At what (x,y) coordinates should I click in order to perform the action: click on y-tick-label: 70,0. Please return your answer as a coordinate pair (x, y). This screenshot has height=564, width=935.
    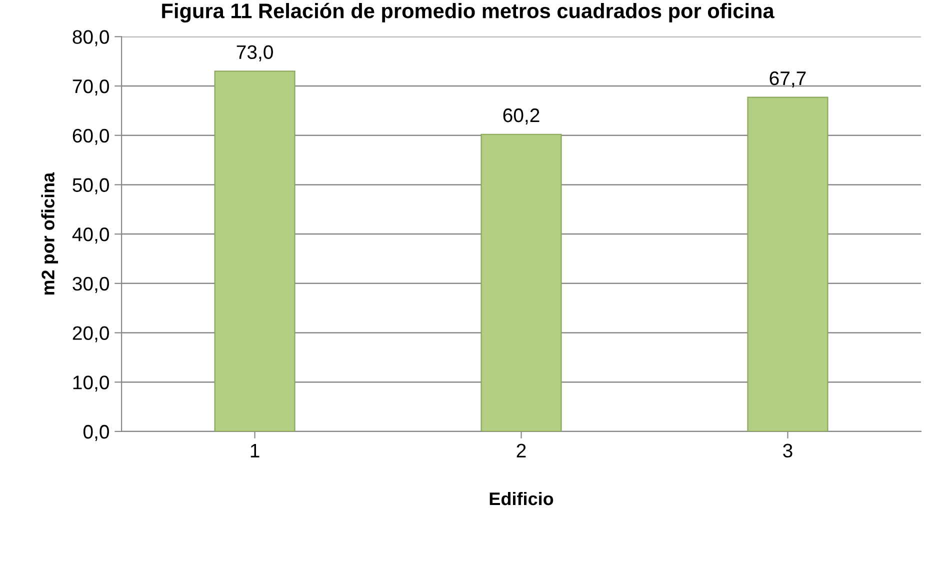
    Looking at the image, I should click on (90, 87).